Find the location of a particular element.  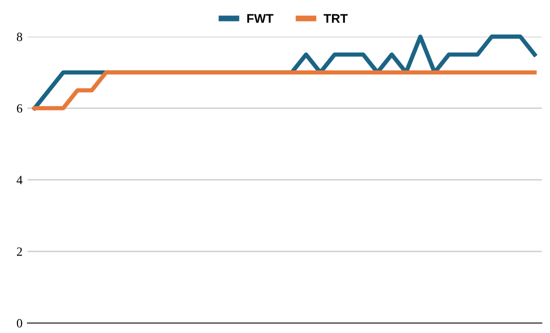

legend-label: TRT is located at coordinates (336, 18).